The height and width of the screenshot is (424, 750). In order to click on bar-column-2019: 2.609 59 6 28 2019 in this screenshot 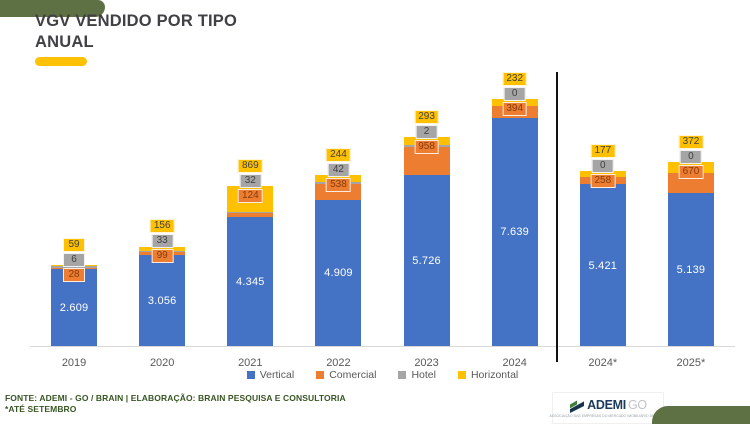, I will do `click(74, 219)`.